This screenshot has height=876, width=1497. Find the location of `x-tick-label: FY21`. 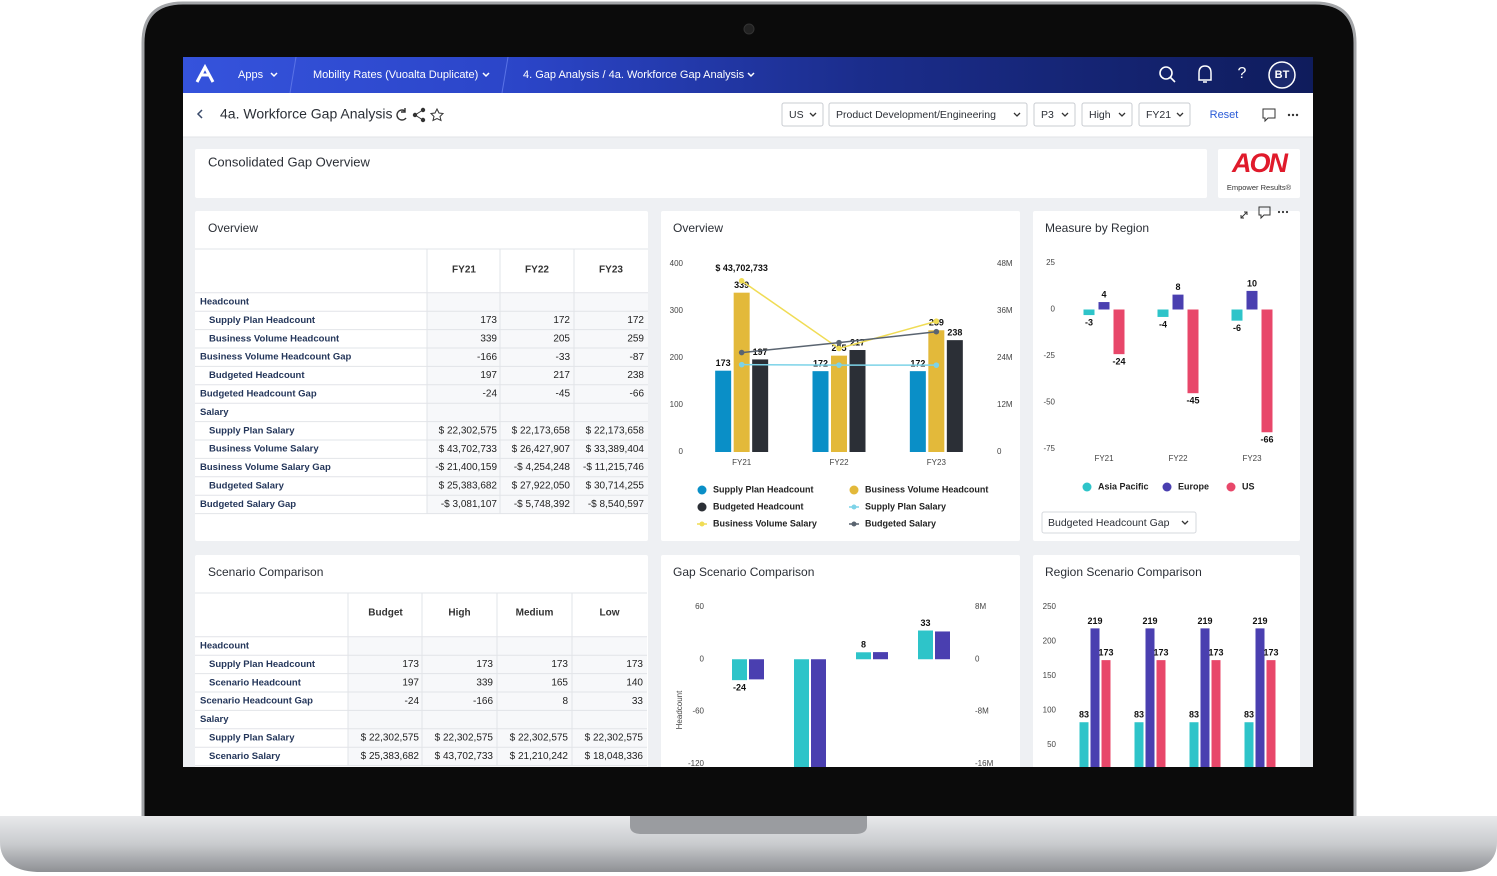

x-tick-label: FY21 is located at coordinates (742, 462).